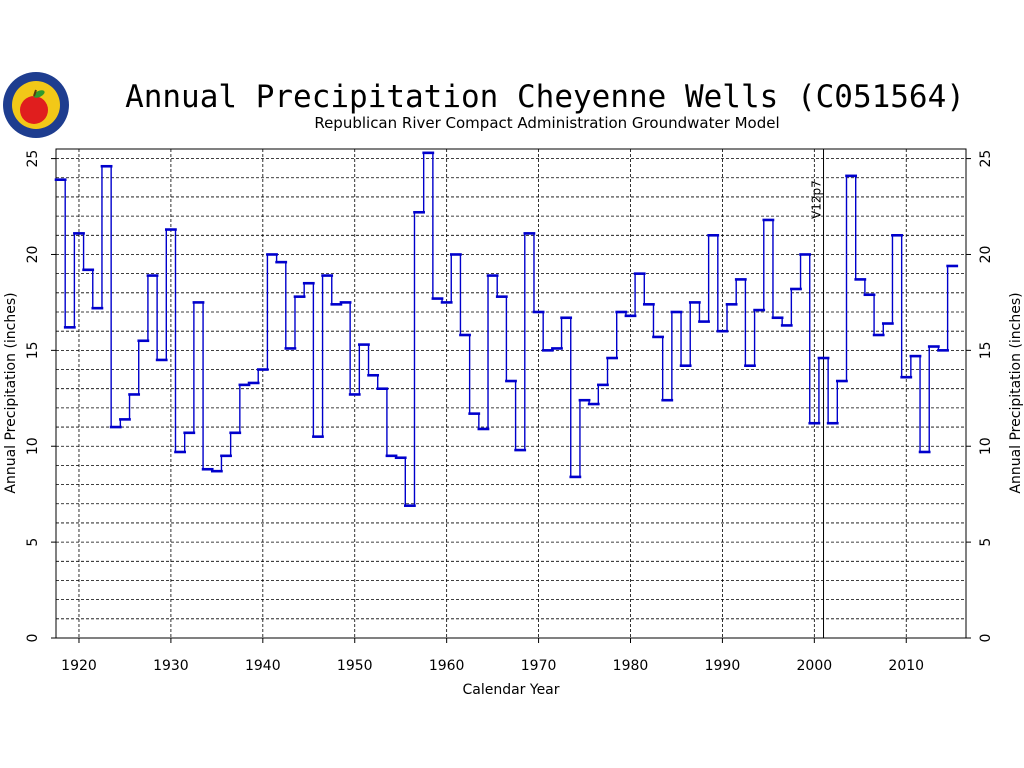 This screenshot has width=1024, height=768. What do you see at coordinates (986, 446) in the screenshot?
I see `y-tick-label-right: 10` at bounding box center [986, 446].